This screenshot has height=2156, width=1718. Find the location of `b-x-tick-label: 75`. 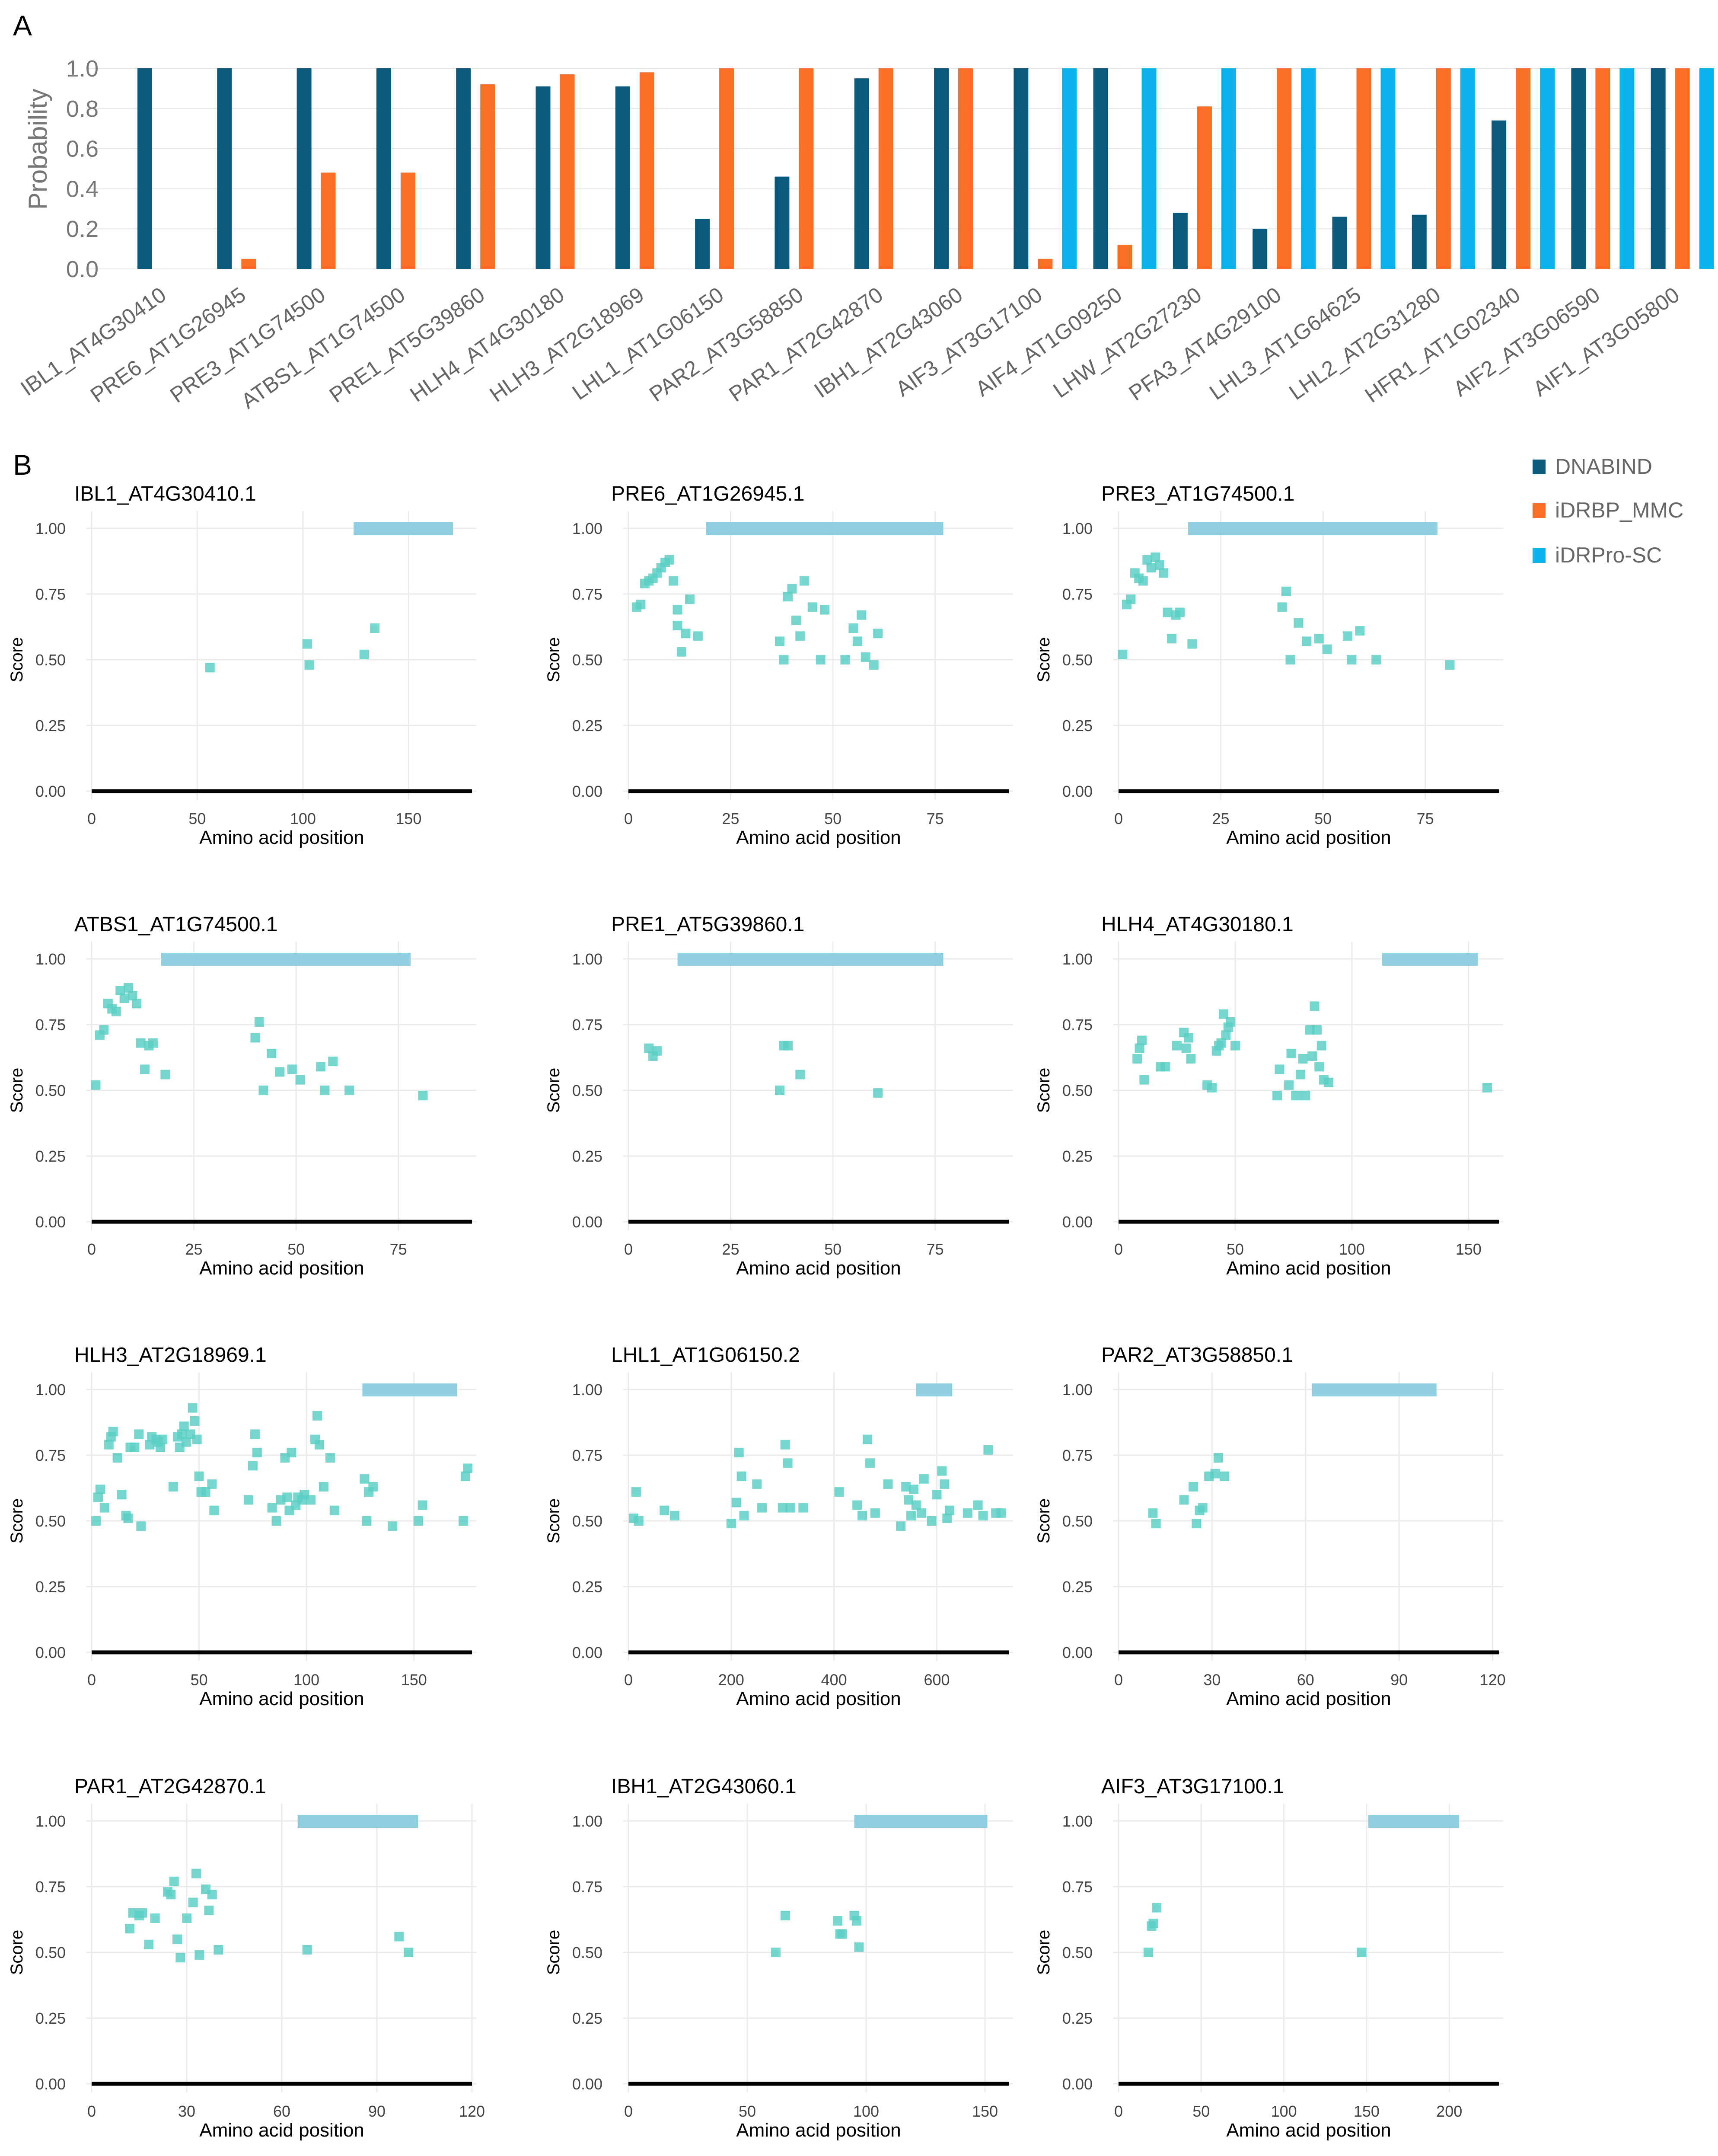

b-x-tick-label: 75 is located at coordinates (935, 818).